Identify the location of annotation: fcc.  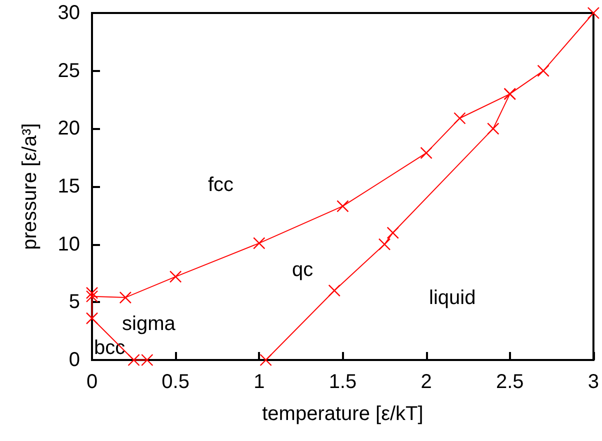
(221, 185).